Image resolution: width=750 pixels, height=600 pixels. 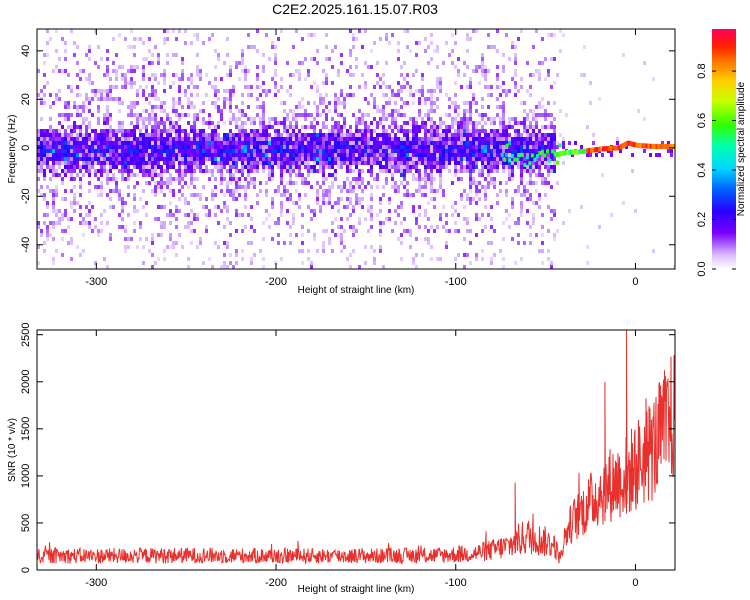 I want to click on y-tick-label: -20, so click(x=26, y=196).